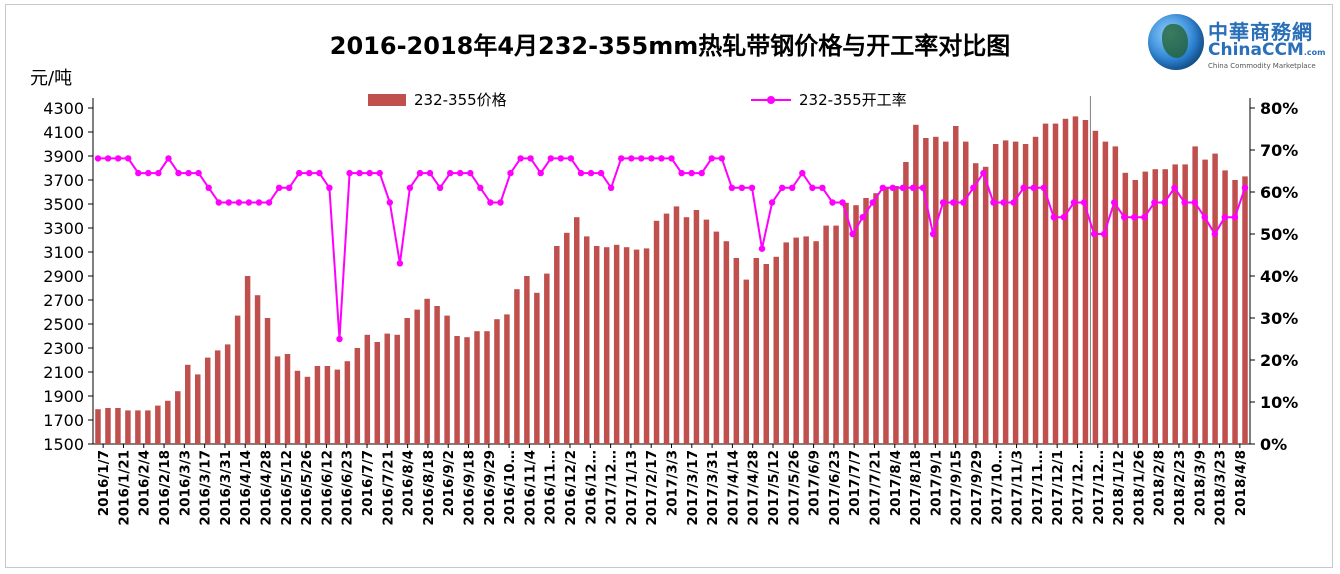  I want to click on legend-price: 232-355价格, so click(437, 99).